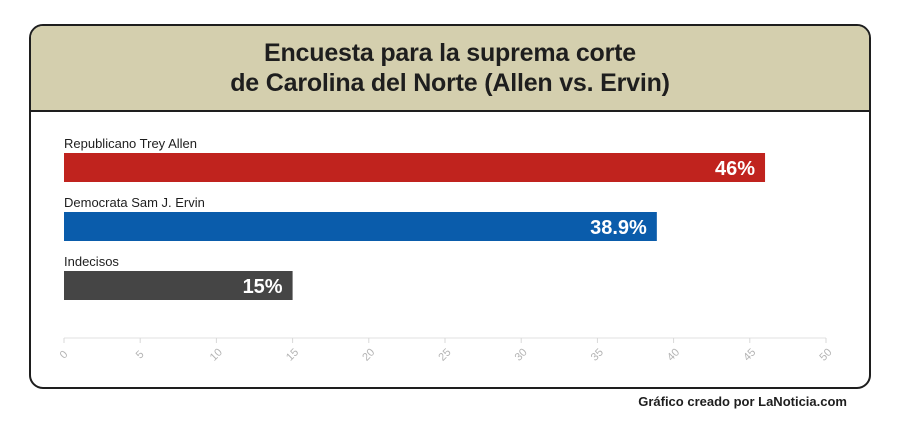 Image resolution: width=900 pixels, height=430 pixels. I want to click on category-label: Democrata Sam J. Ervin, so click(134, 202).